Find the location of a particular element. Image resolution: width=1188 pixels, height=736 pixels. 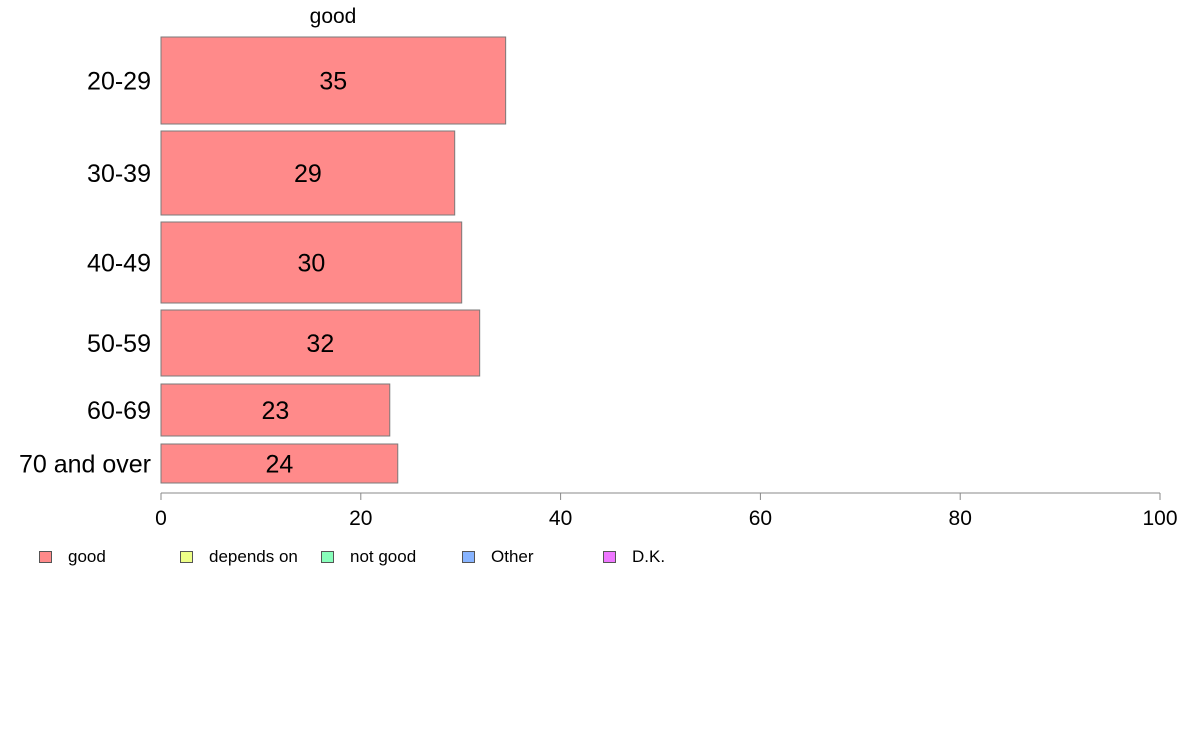

category-label: 40-49 is located at coordinates (119, 264).